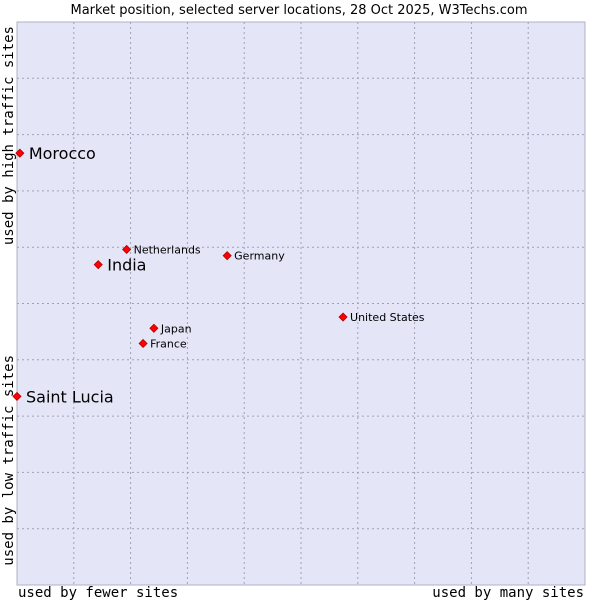 The width and height of the screenshot is (600, 600). What do you see at coordinates (98, 592) in the screenshot?
I see `x-axis-label-low: used by fewer sites` at bounding box center [98, 592].